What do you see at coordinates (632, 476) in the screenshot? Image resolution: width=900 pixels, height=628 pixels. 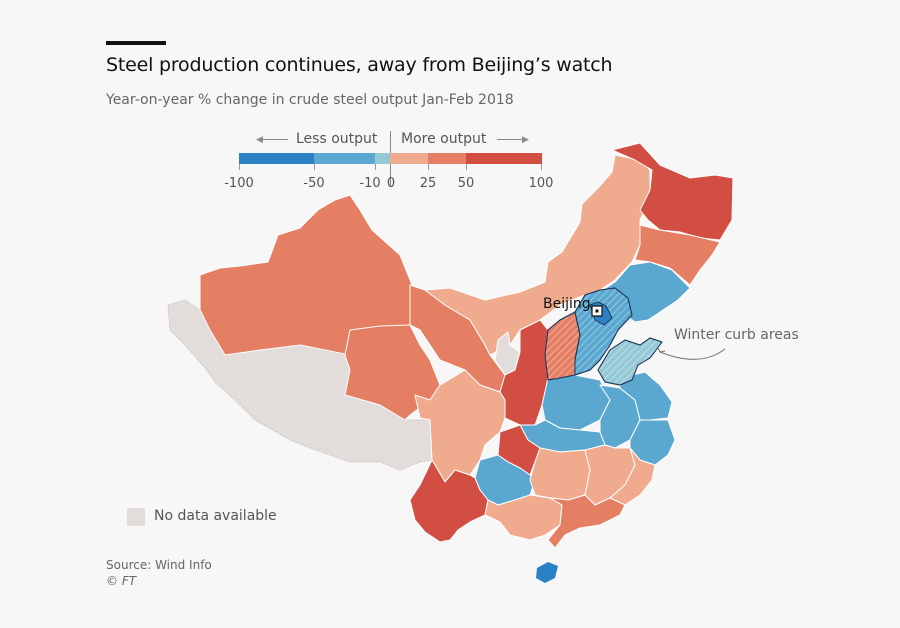 I see `region-fujian` at bounding box center [632, 476].